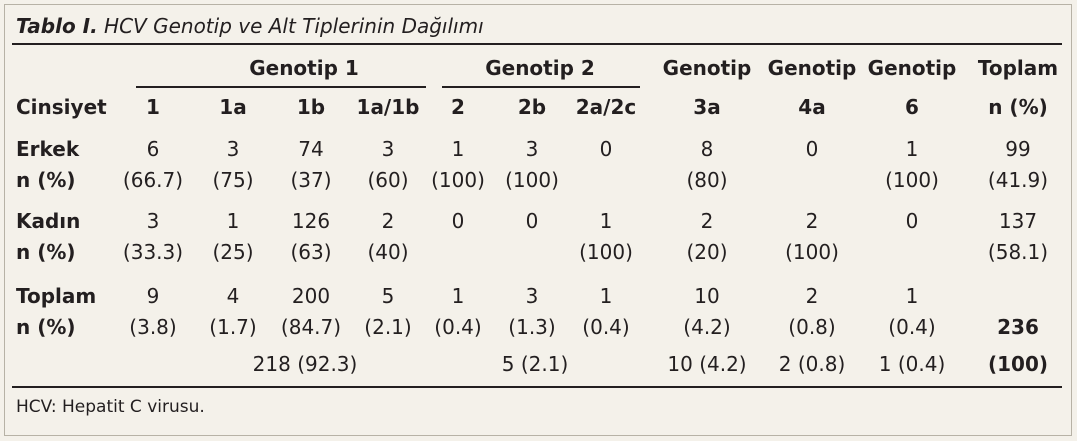 This screenshot has height=441, width=1077. What do you see at coordinates (812, 327) in the screenshot?
I see `table-cell: (0.8)` at bounding box center [812, 327].